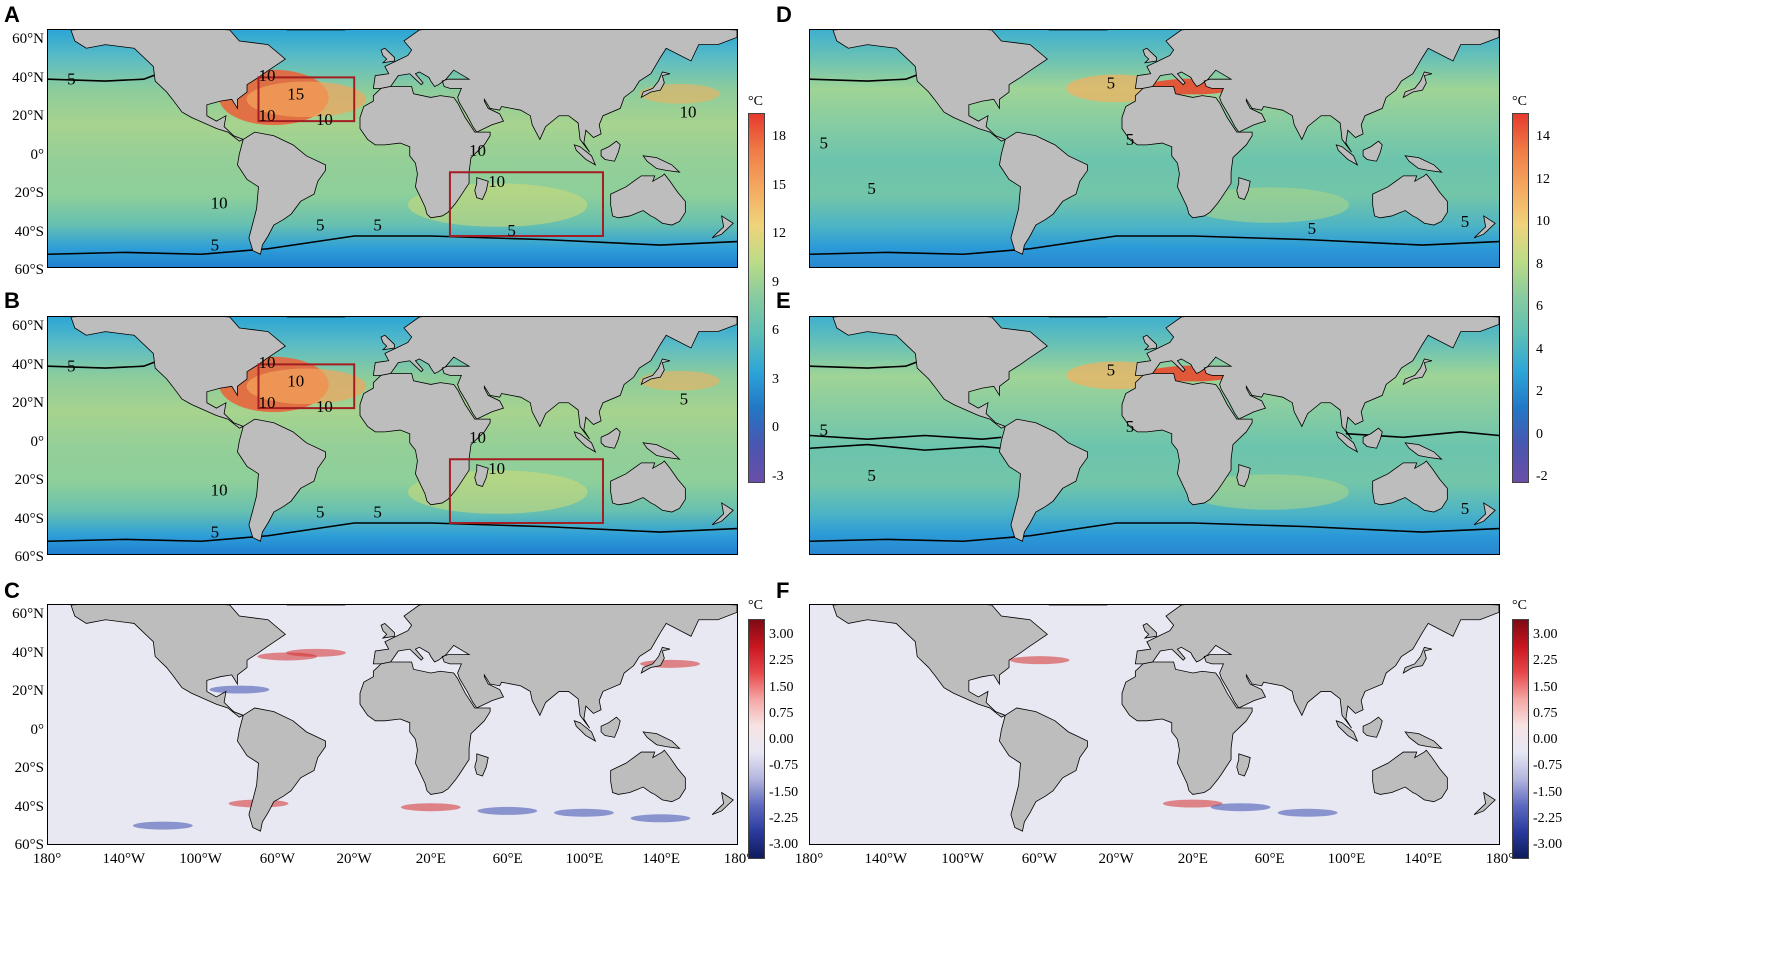 The image size is (1773, 976). What do you see at coordinates (71, 79) in the screenshot?
I see `contour-label-a-0: 5` at bounding box center [71, 79].